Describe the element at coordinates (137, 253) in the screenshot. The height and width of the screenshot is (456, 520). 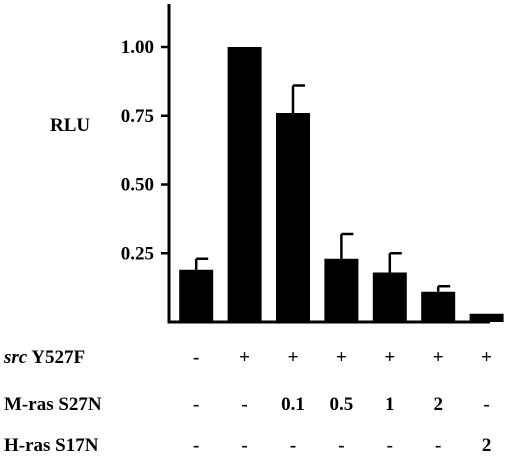
I see `y-tick-label: 0.25` at that location.